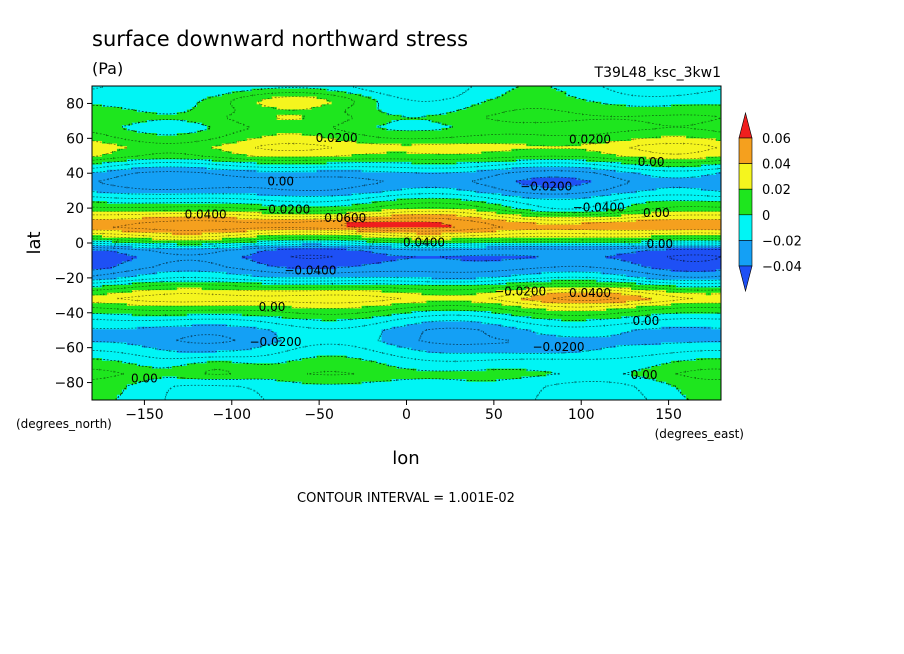 This screenshot has height=654, width=904. I want to click on x-tick-label: −150, so click(144, 415).